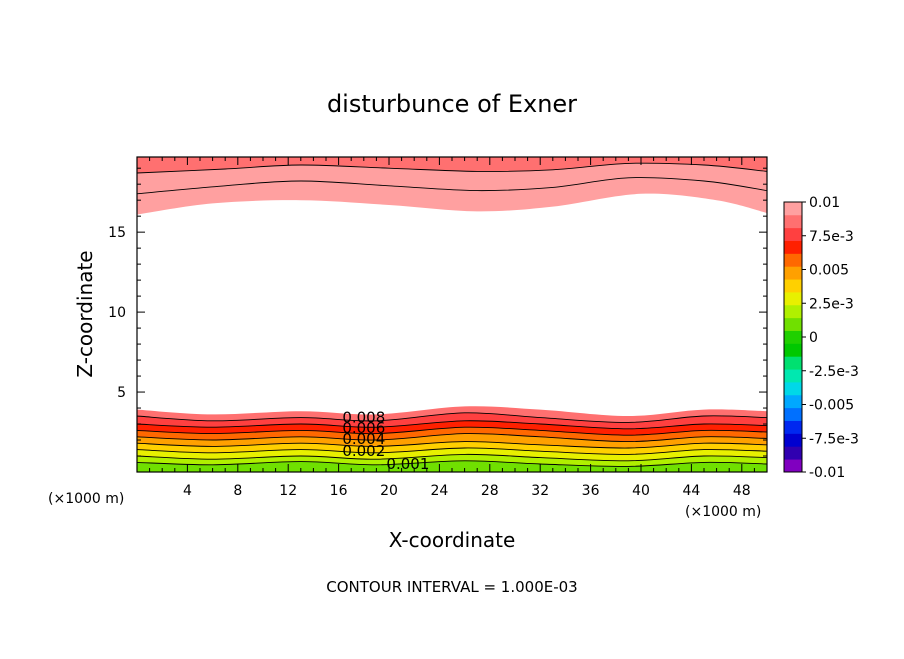 The width and height of the screenshot is (904, 659). What do you see at coordinates (439, 491) in the screenshot?
I see `x-tick-label: 24` at bounding box center [439, 491].